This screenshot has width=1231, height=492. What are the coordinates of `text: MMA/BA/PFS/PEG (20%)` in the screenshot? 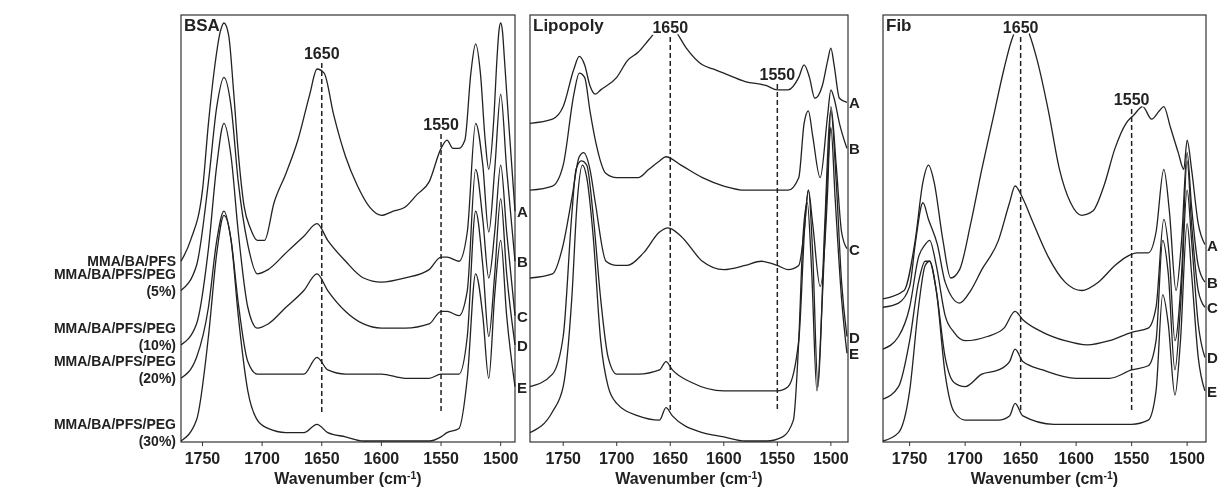 It's located at (115, 370).